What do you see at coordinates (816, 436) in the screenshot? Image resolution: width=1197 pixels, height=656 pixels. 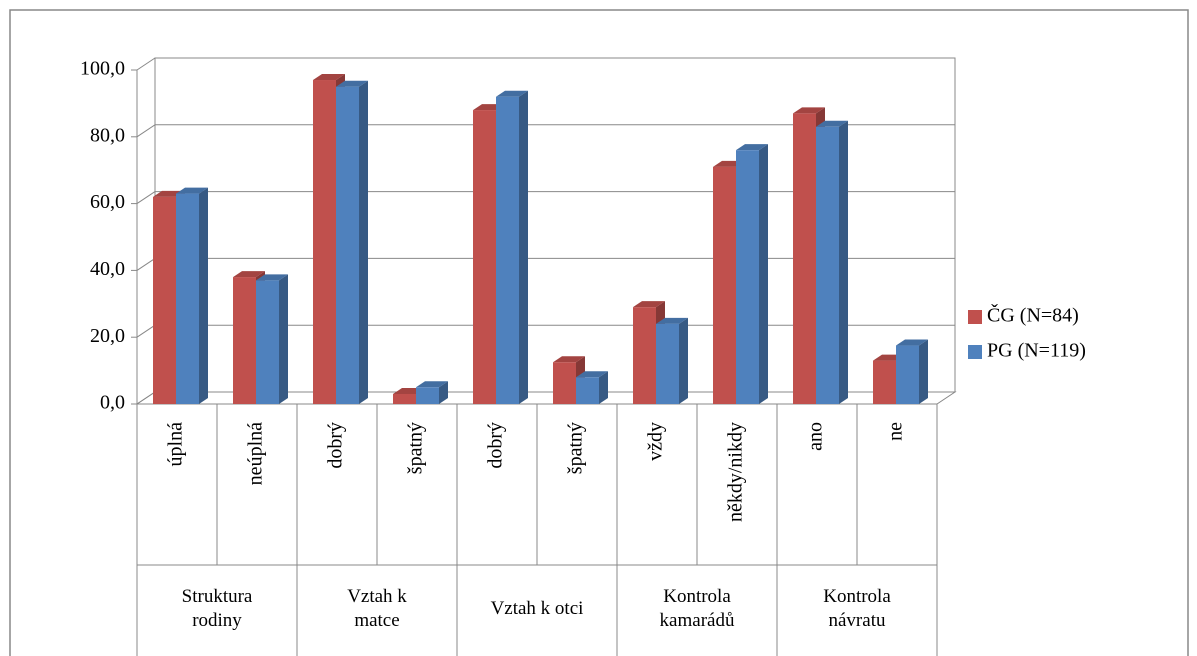 I see `x-tick-label: ano` at bounding box center [816, 436].